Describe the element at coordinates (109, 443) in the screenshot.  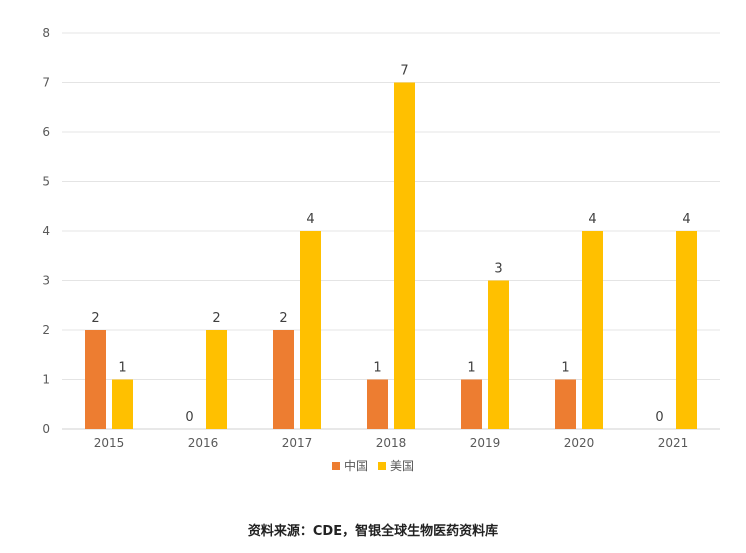
I see `x-tick-label: 2015` at that location.